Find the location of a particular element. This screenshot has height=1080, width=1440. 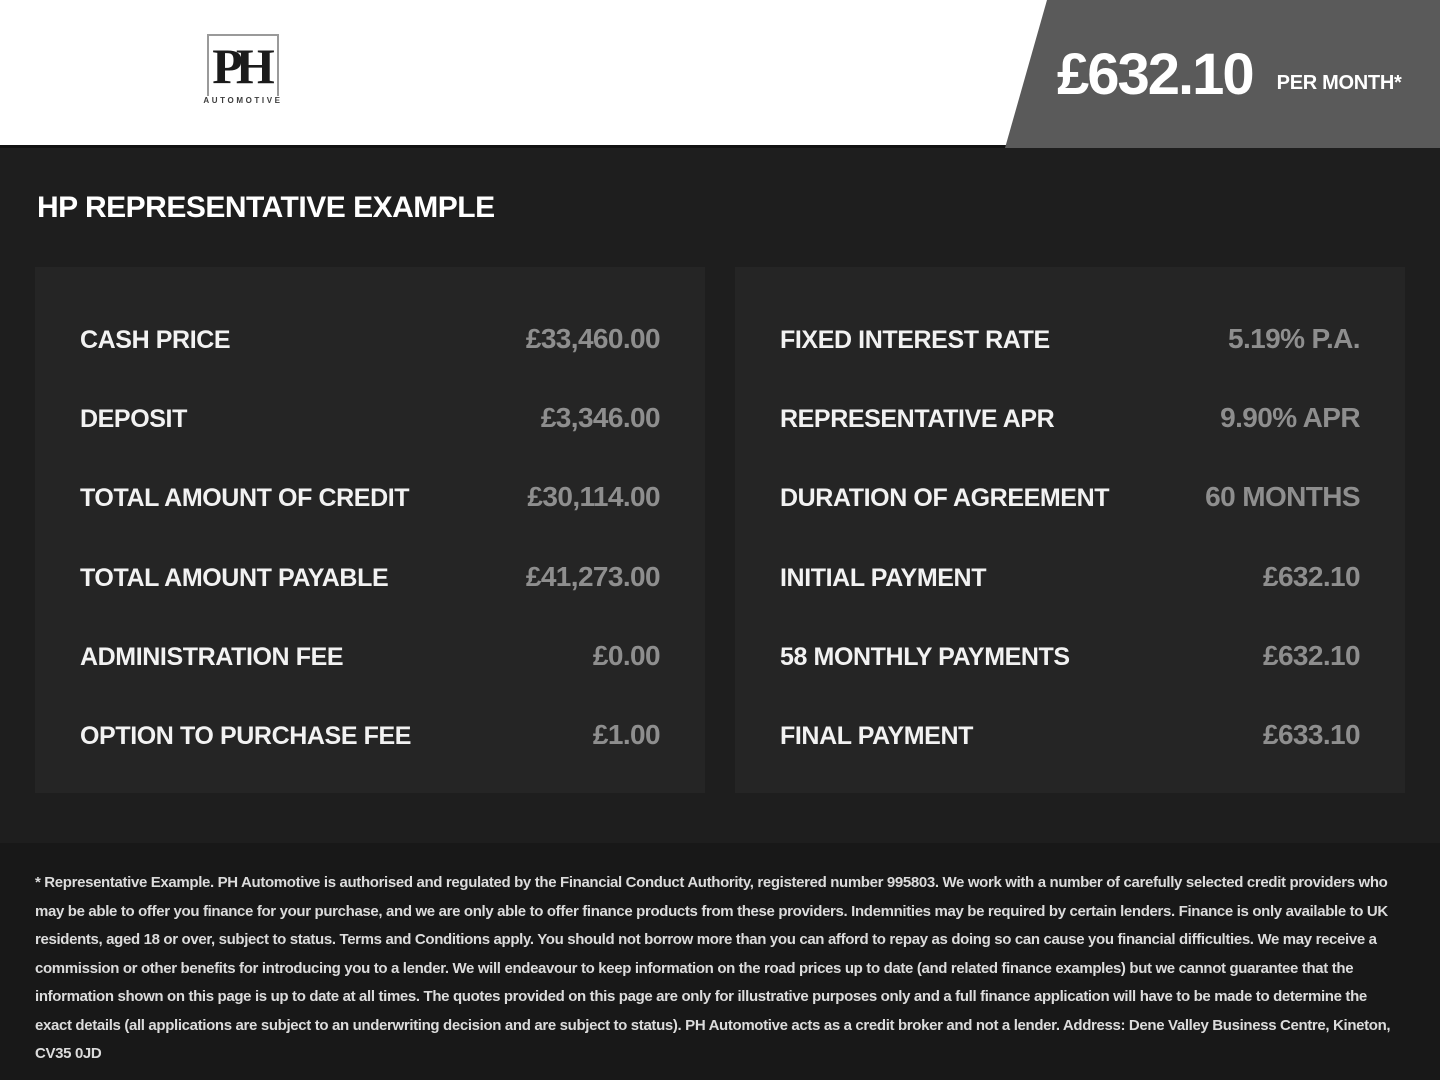

finance-row-label: 58 MONTHLY PAYMENTS is located at coordinates (925, 656).